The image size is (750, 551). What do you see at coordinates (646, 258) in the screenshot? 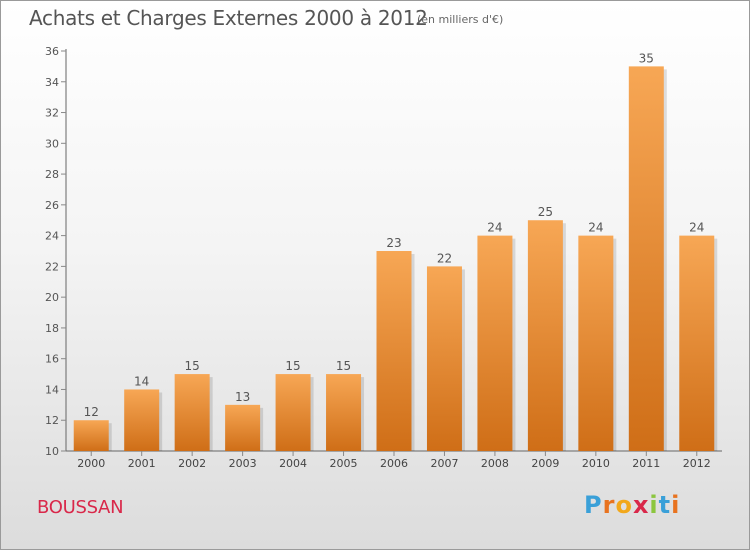
I see `bar-2011` at bounding box center [646, 258].